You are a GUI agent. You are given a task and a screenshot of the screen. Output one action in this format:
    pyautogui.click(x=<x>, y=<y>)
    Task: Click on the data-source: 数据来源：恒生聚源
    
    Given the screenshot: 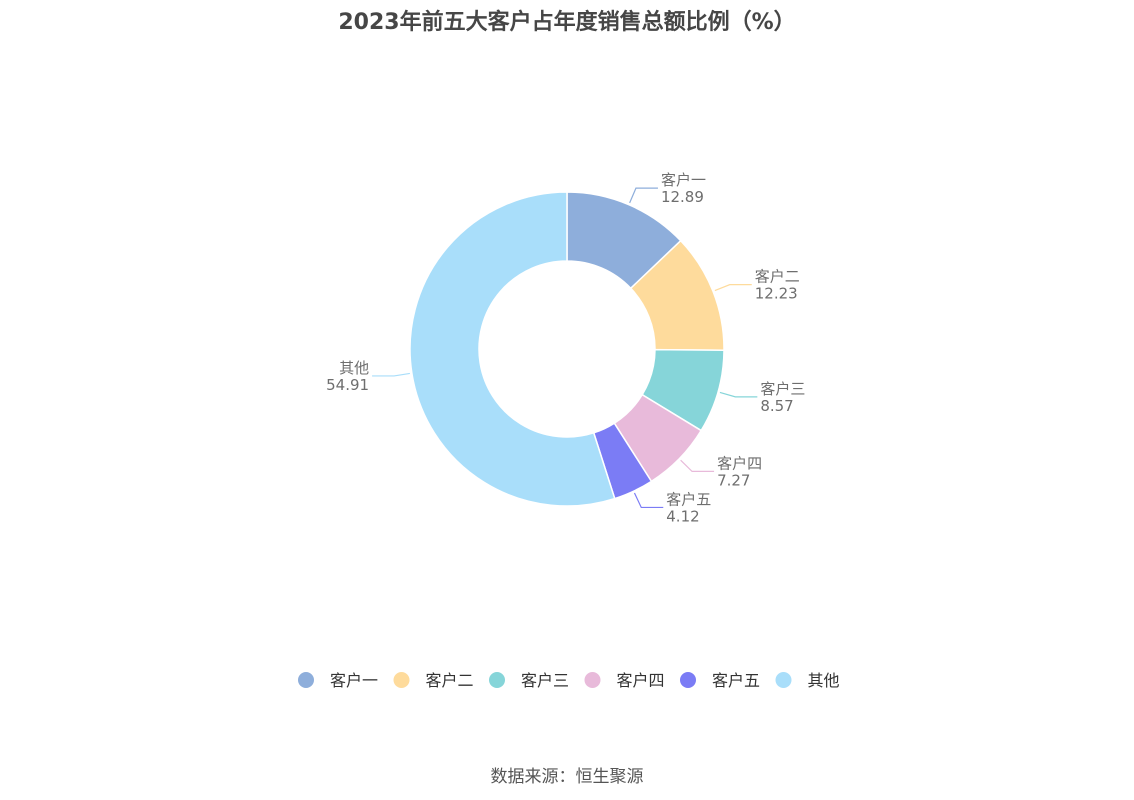 What is the action you would take?
    pyautogui.click(x=567, y=777)
    